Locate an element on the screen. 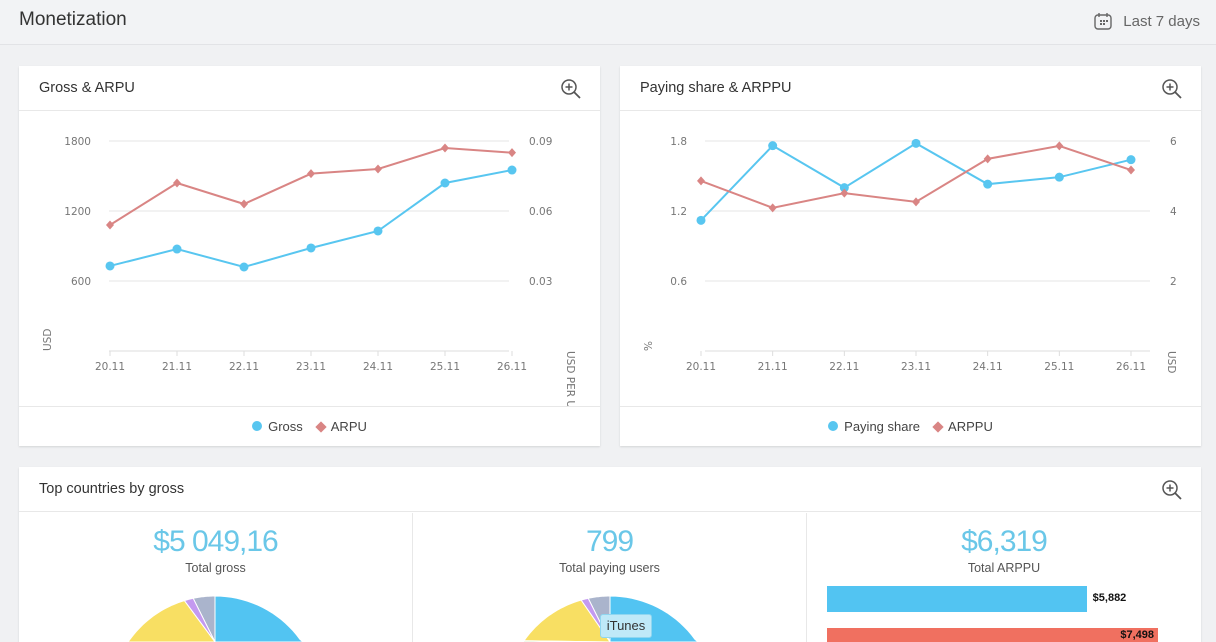 Image resolution: width=1216 pixels, height=642 pixels. legend-arpu: ARPU is located at coordinates (341, 426).